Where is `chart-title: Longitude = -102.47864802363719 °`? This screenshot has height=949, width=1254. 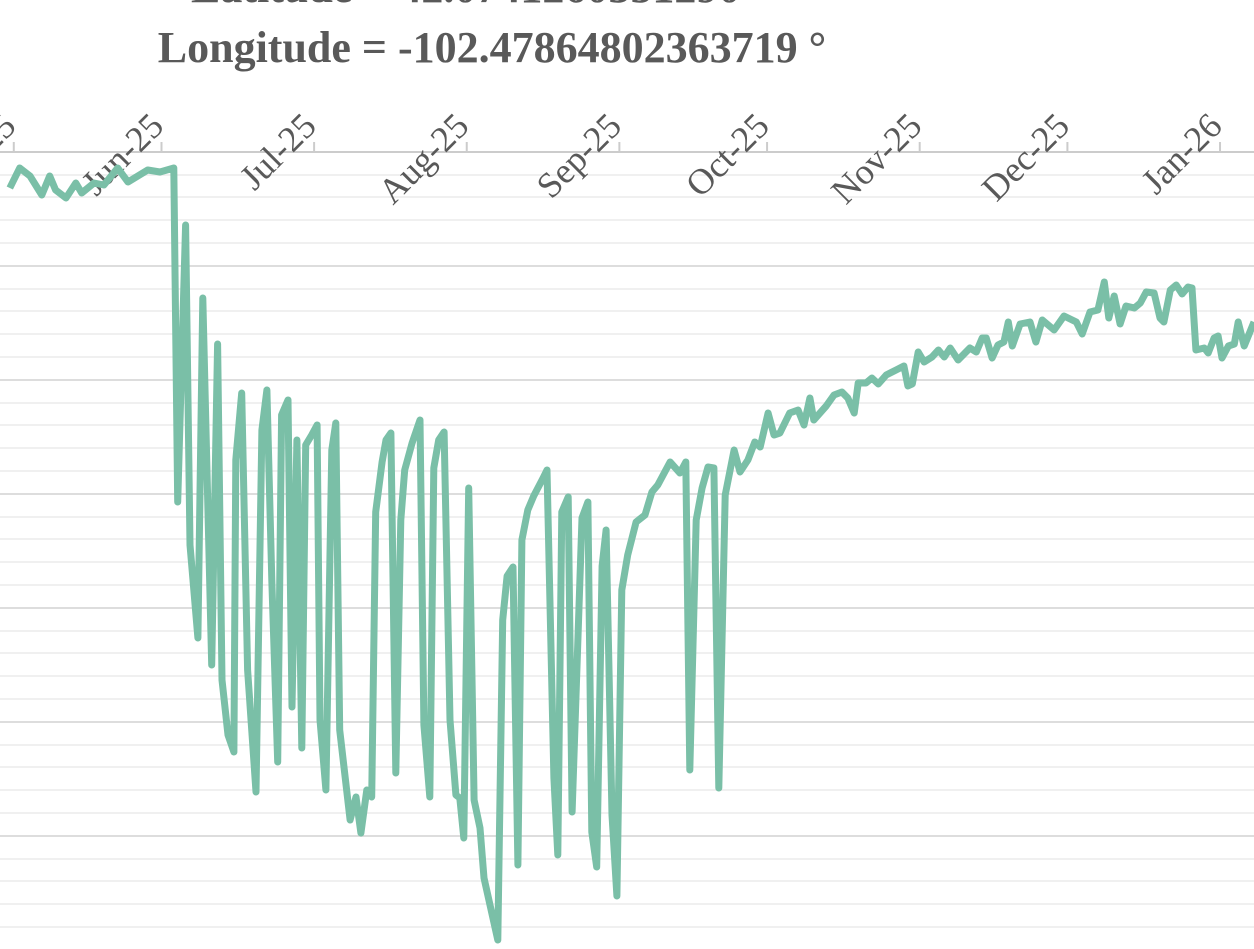 chart-title: Longitude = -102.47864802363719 ° is located at coordinates (492, 47).